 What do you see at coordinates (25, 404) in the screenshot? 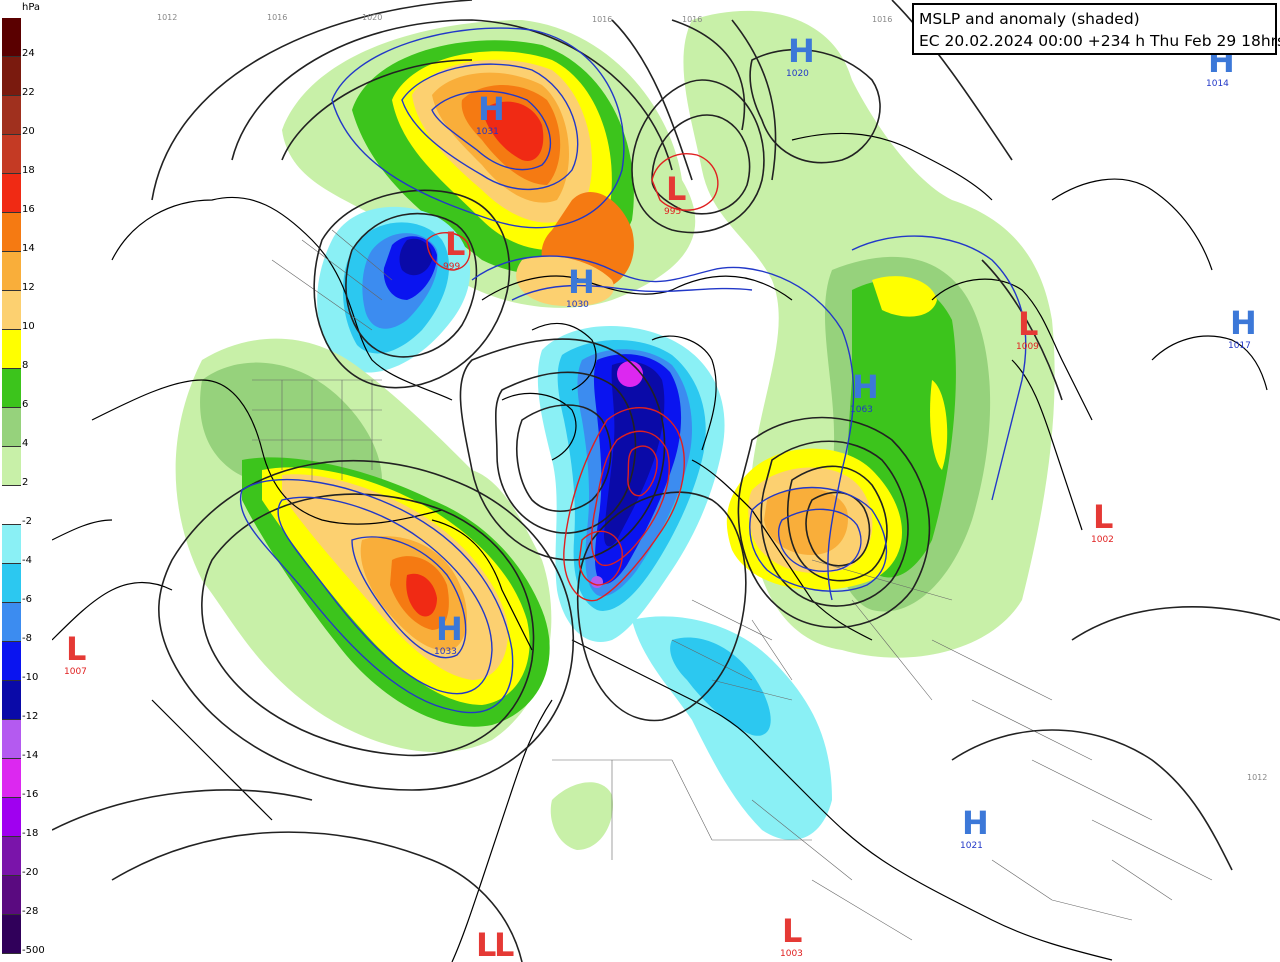
I see `legend-label: 6` at bounding box center [25, 404].